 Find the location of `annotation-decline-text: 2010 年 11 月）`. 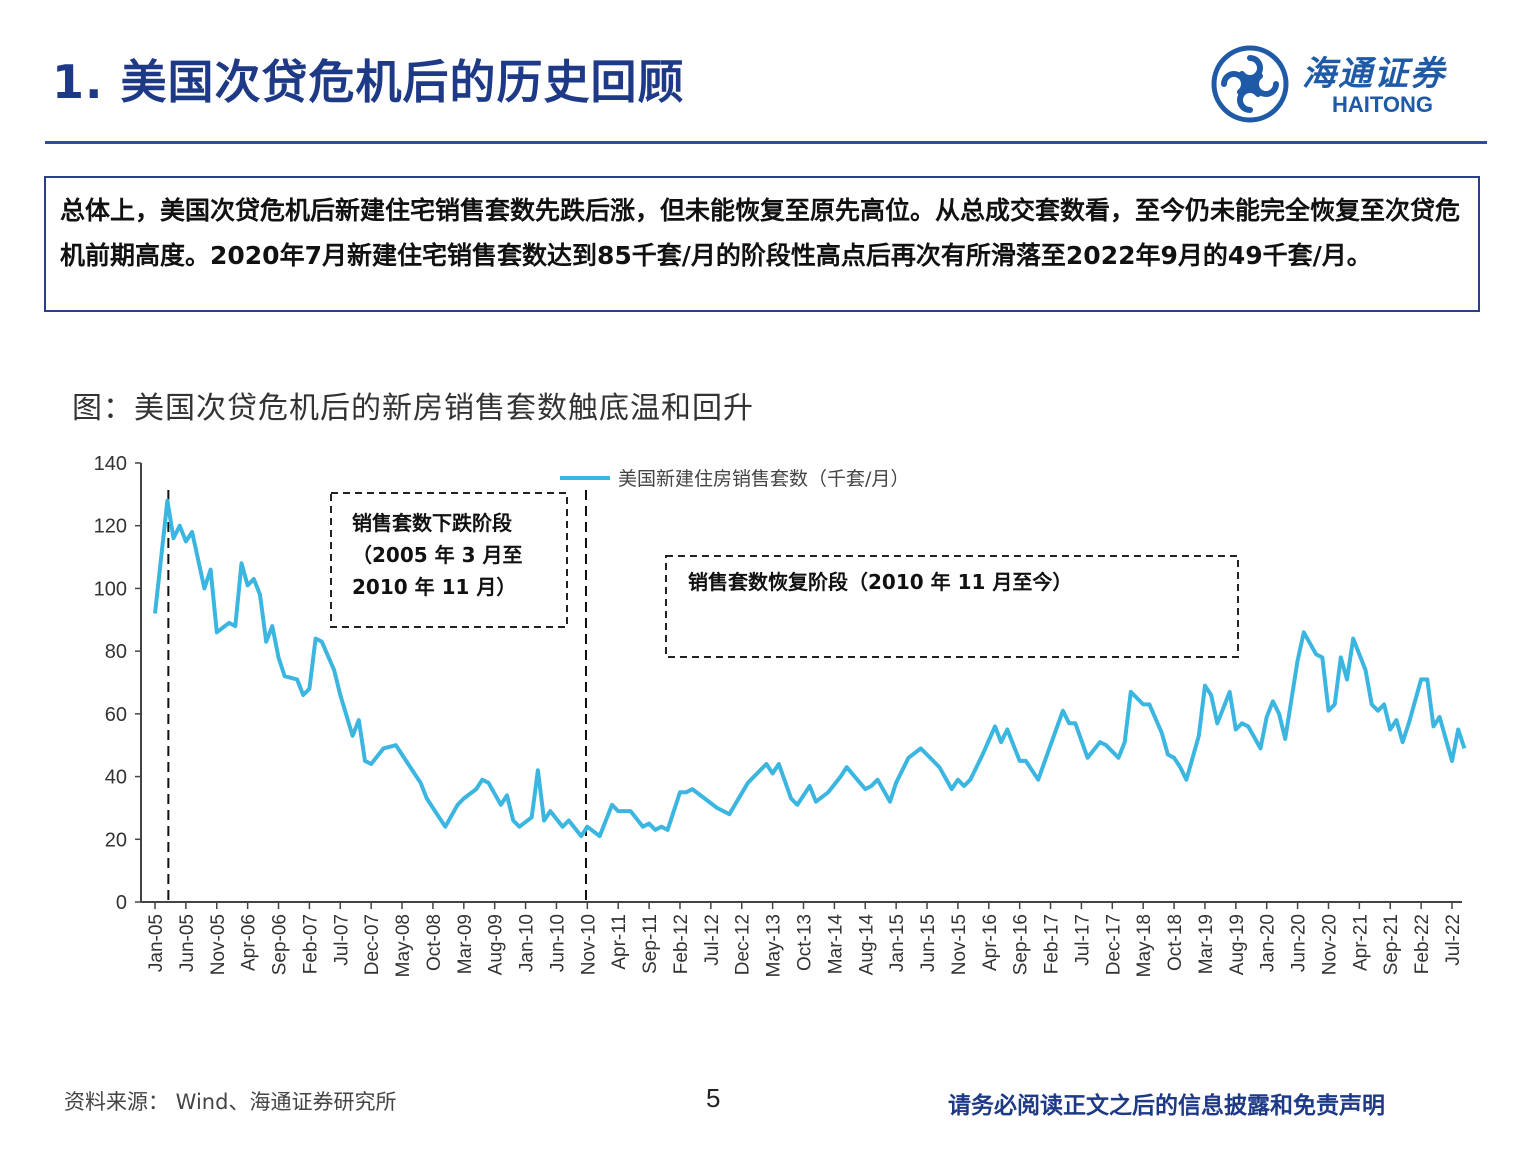

annotation-decline-text: 2010 年 11 月） is located at coordinates (434, 587).